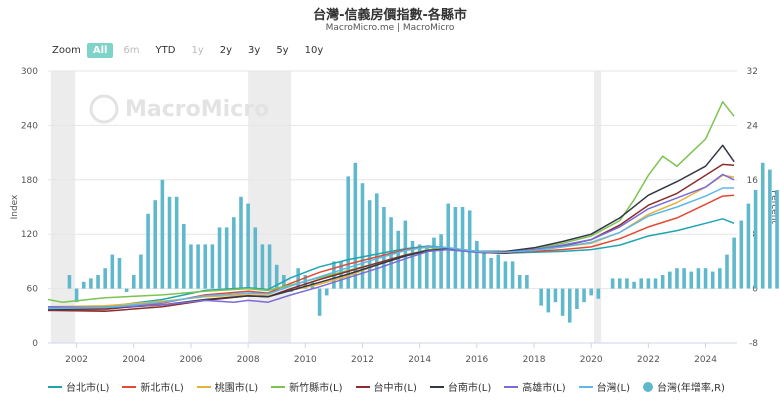  Describe the element at coordinates (165, 50) in the screenshot. I see `zoom-button-ytd: YTD` at that location.